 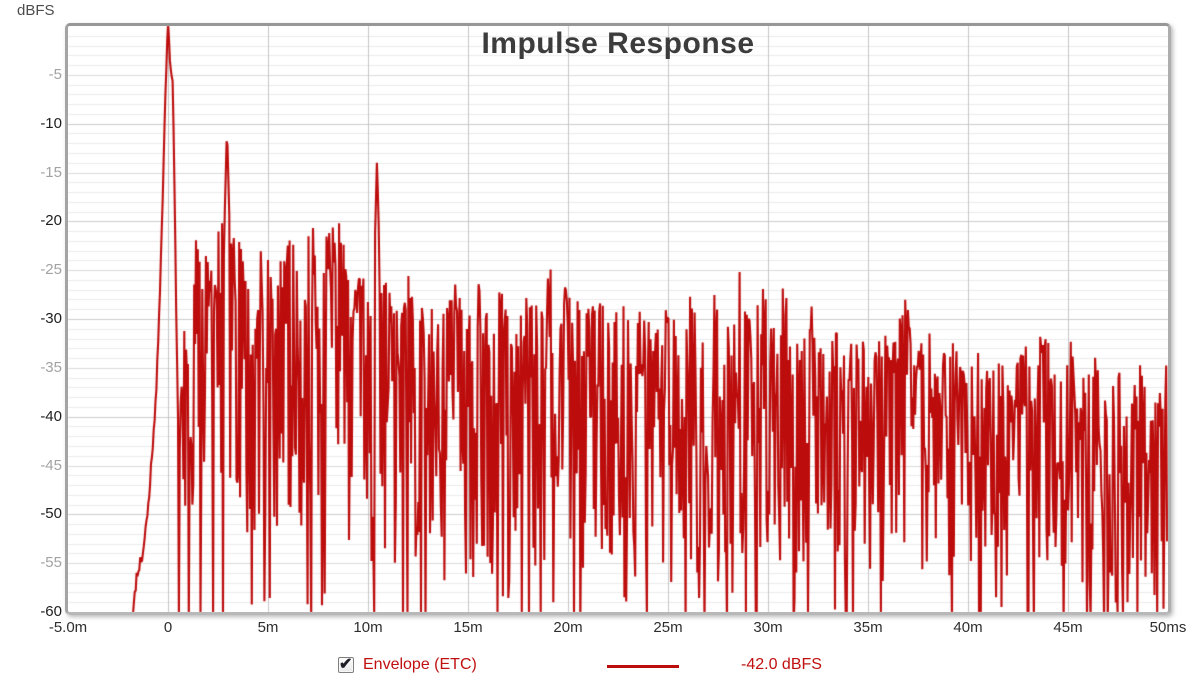 What do you see at coordinates (868, 627) in the screenshot?
I see `x-tick-label: 35m` at bounding box center [868, 627].